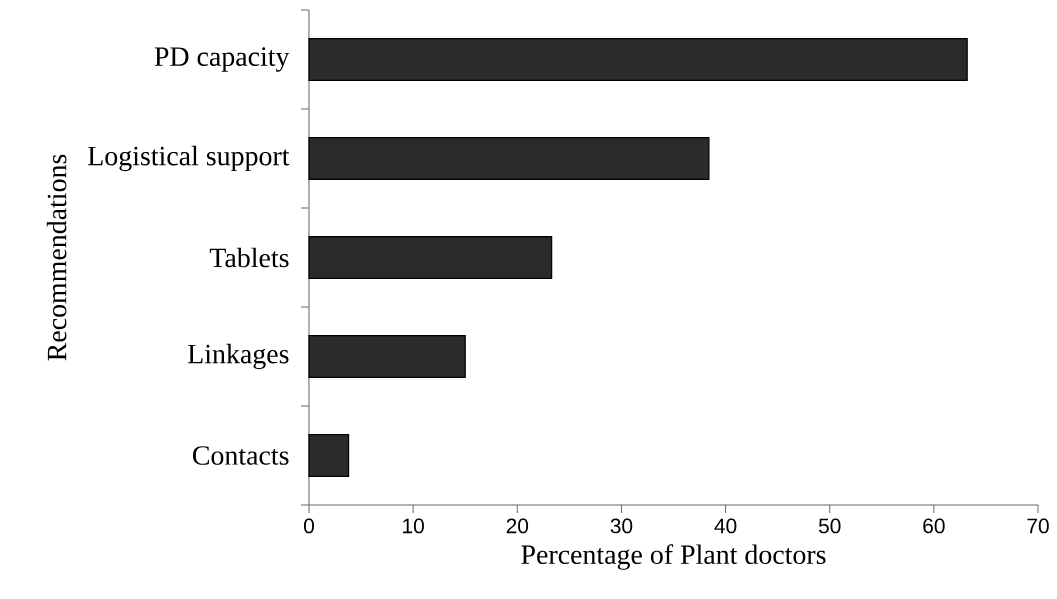  I want to click on x-tick-label: 50, so click(829, 526).